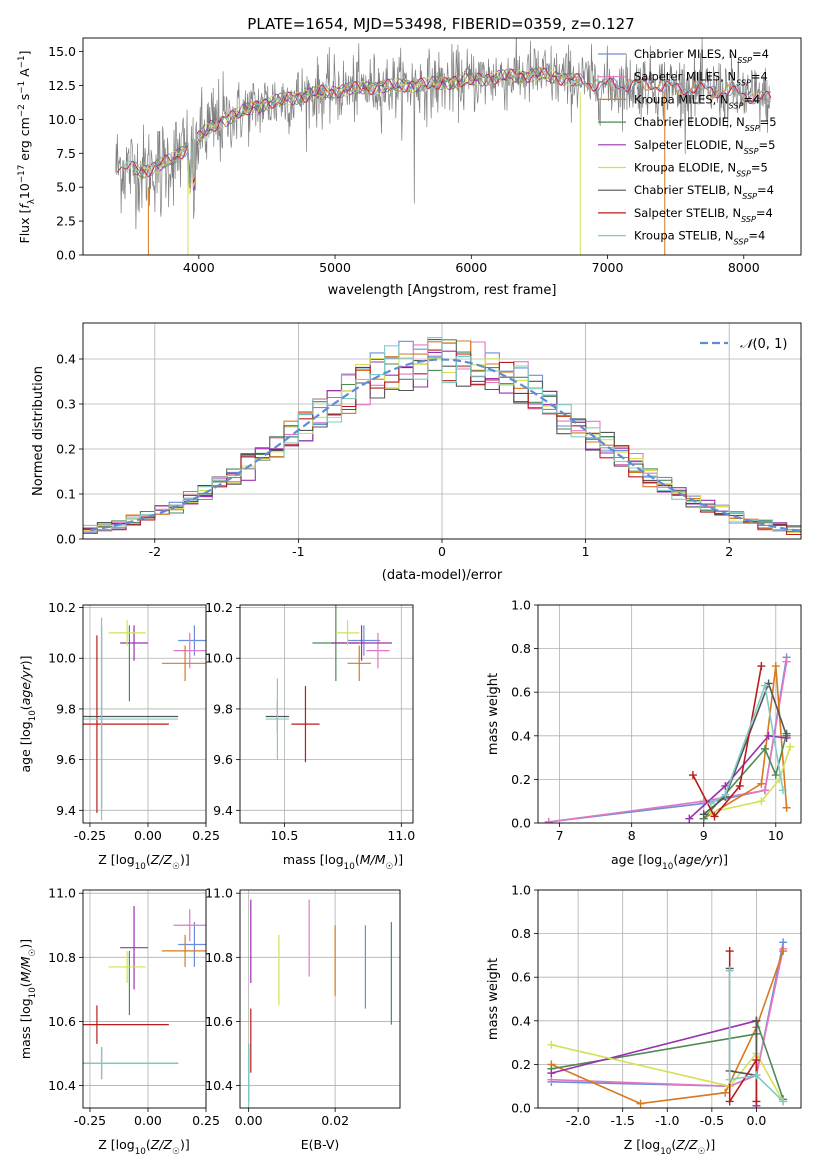 The image size is (819, 1170). Describe the element at coordinates (66, 187) in the screenshot. I see `y-tick-label: 5.0` at that location.